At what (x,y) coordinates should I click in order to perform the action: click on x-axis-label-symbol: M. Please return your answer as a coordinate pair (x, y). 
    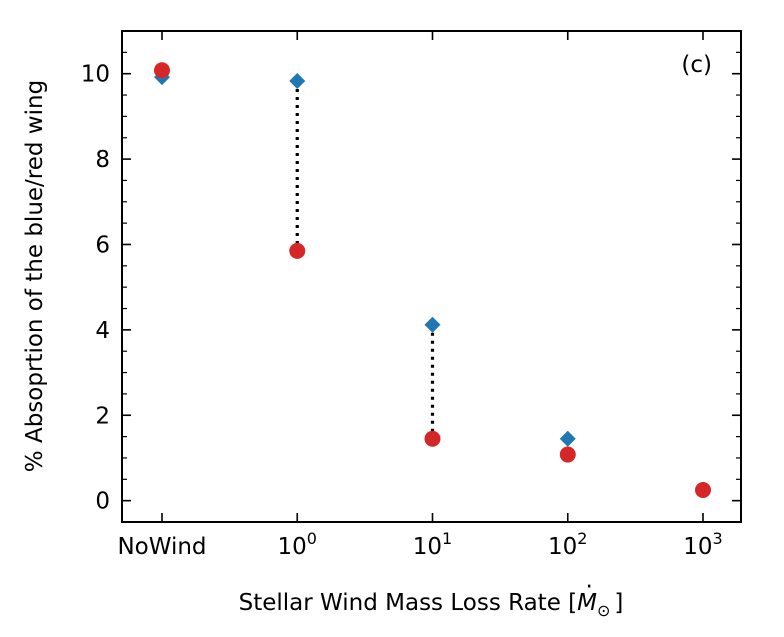
    Looking at the image, I should click on (587, 603).